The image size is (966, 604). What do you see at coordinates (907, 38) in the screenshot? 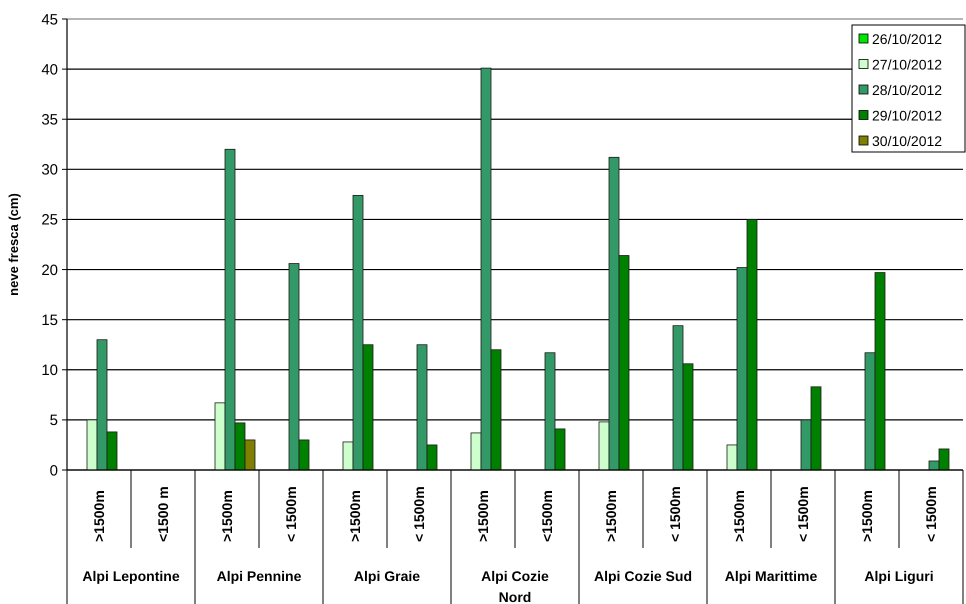
I see `legend-label: 26/10/2012` at bounding box center [907, 38].